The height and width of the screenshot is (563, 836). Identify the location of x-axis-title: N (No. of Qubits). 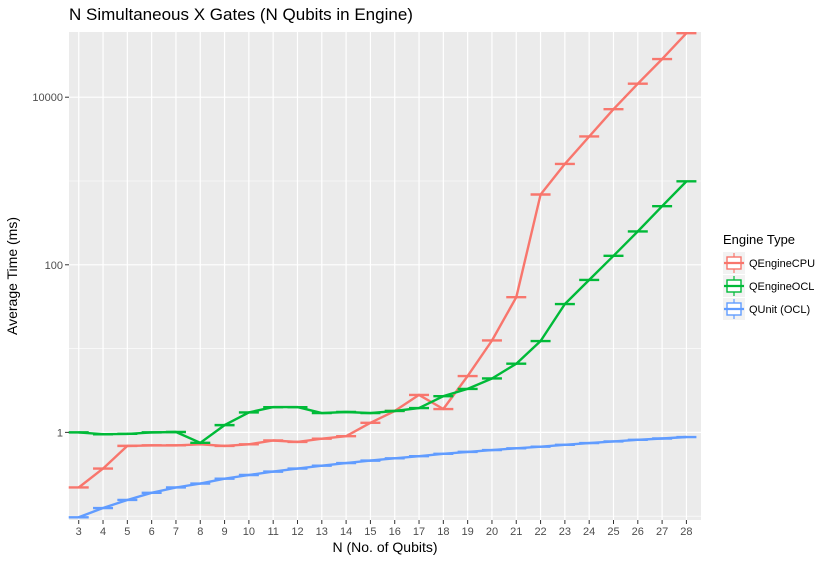
(384, 547).